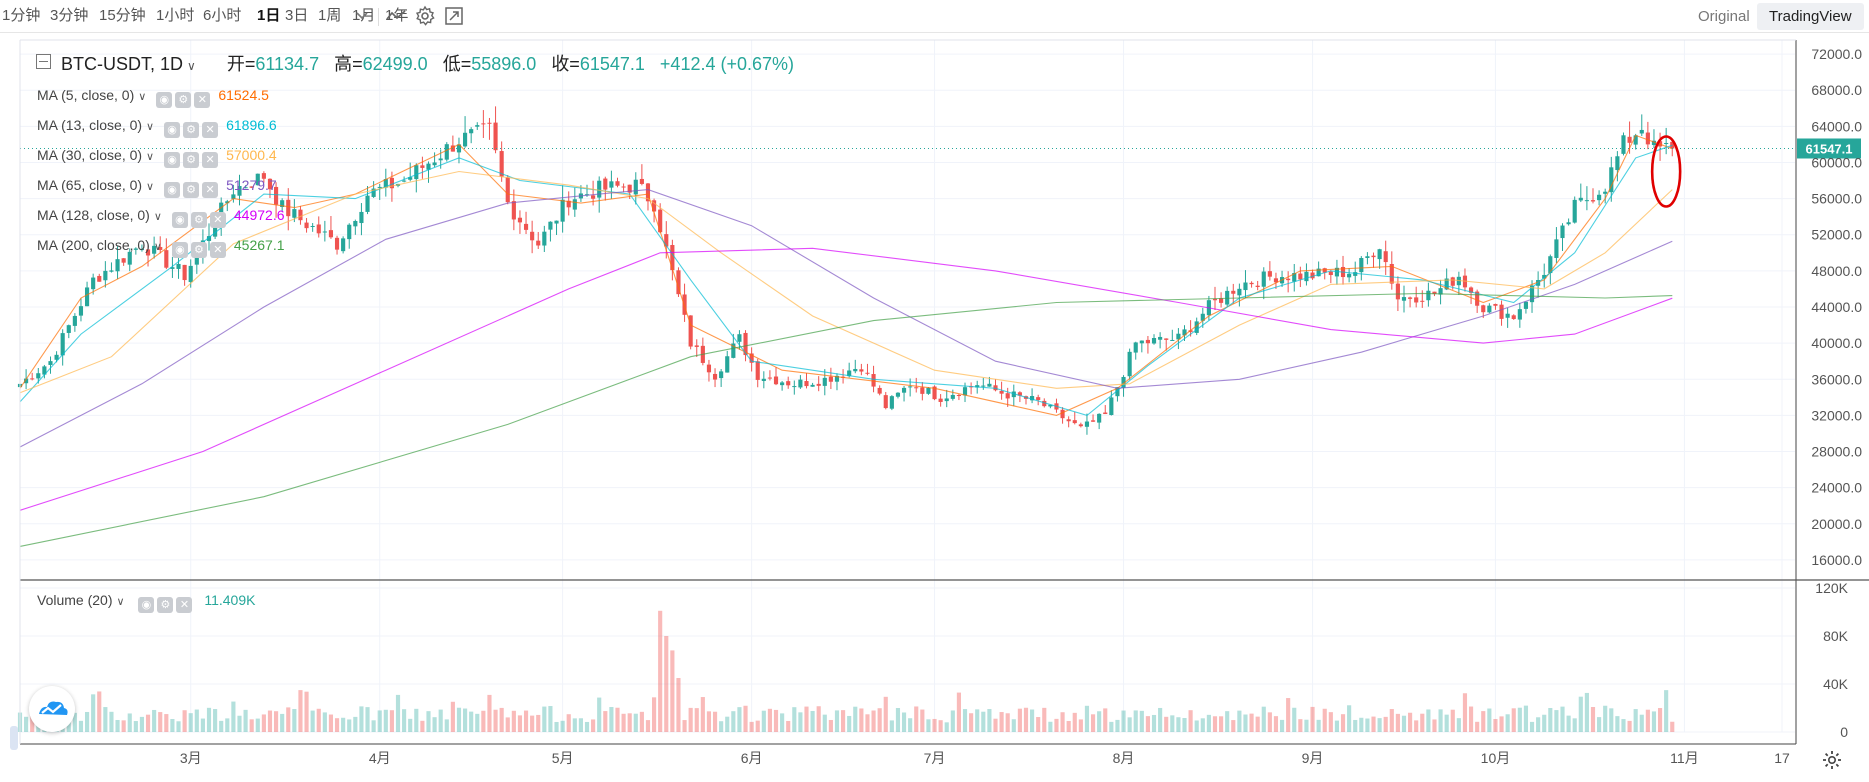 The height and width of the screenshot is (782, 1869). Describe the element at coordinates (1810, 16) in the screenshot. I see `tradingview-view-button: TradingView` at that location.